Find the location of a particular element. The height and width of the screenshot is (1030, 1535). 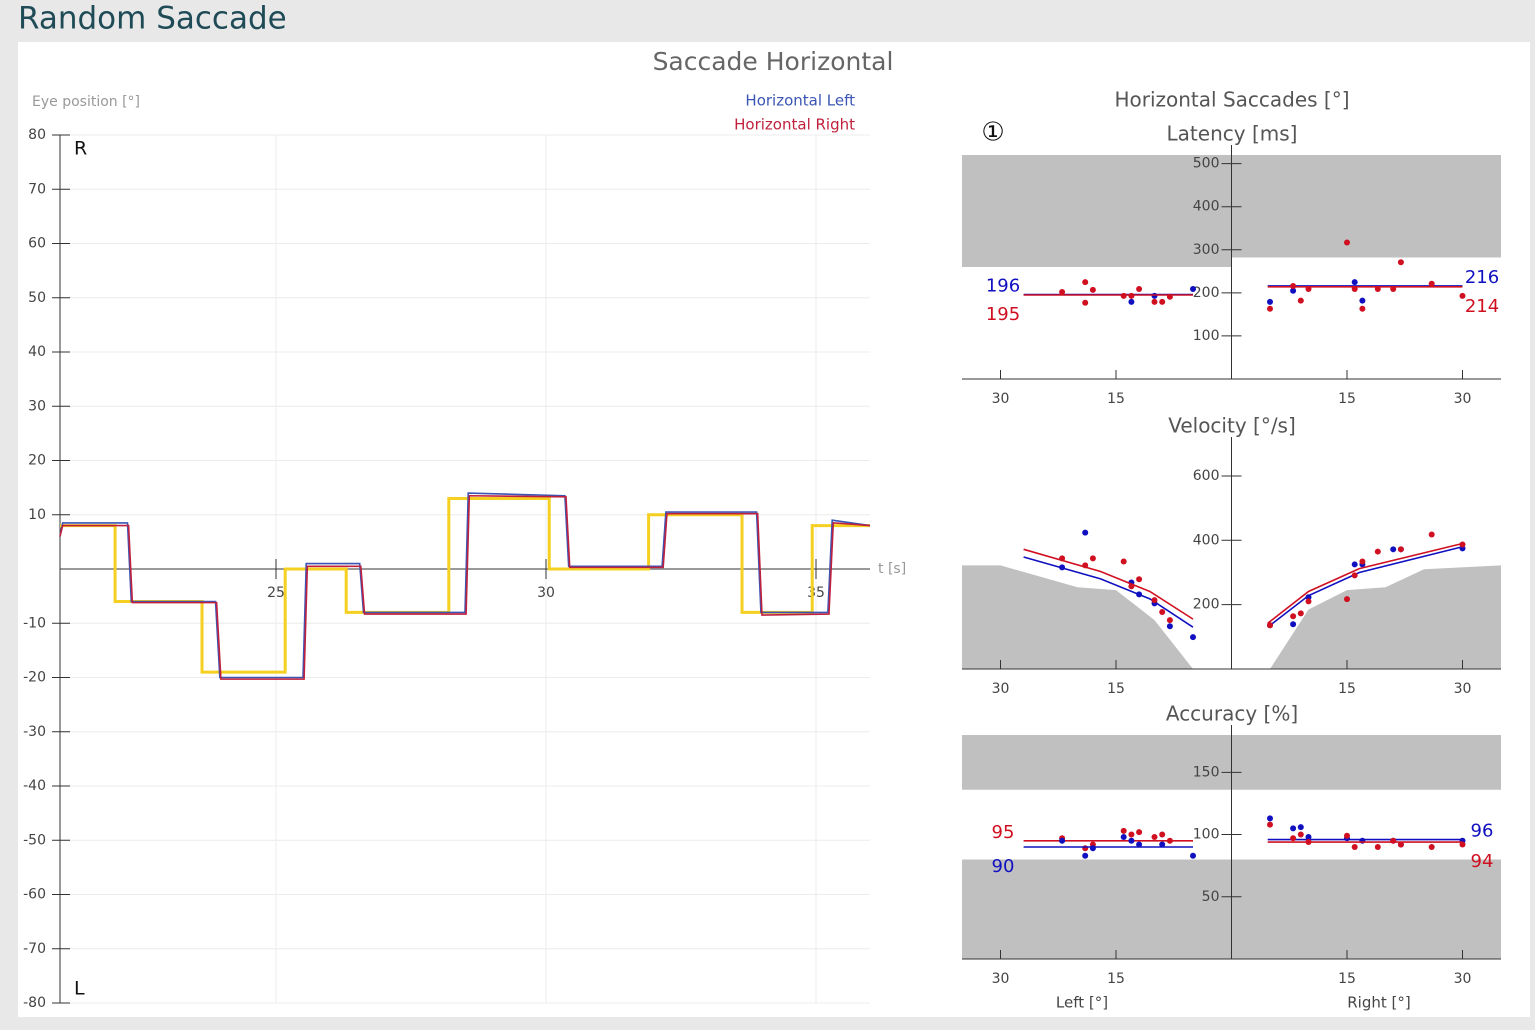

y-tick-label: 40 is located at coordinates (37, 352).